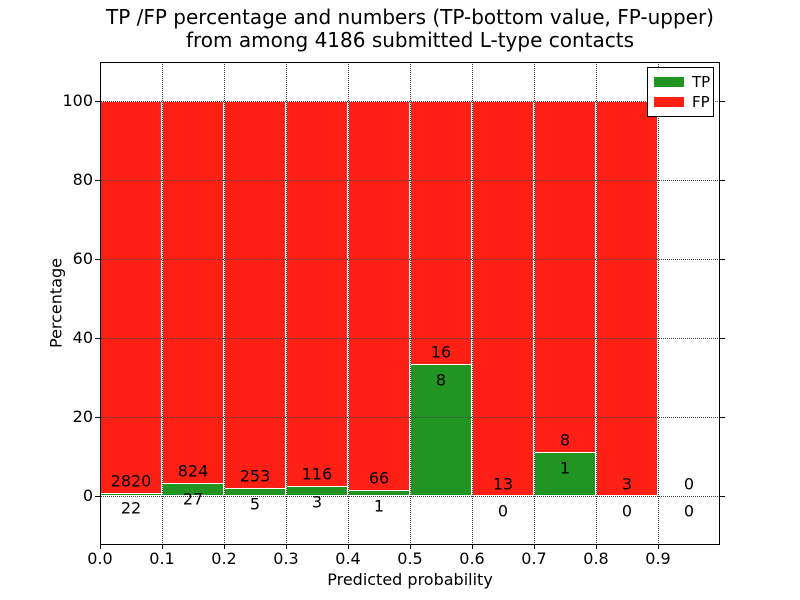  Describe the element at coordinates (317, 502) in the screenshot. I see `tp-count-label: 3` at that location.